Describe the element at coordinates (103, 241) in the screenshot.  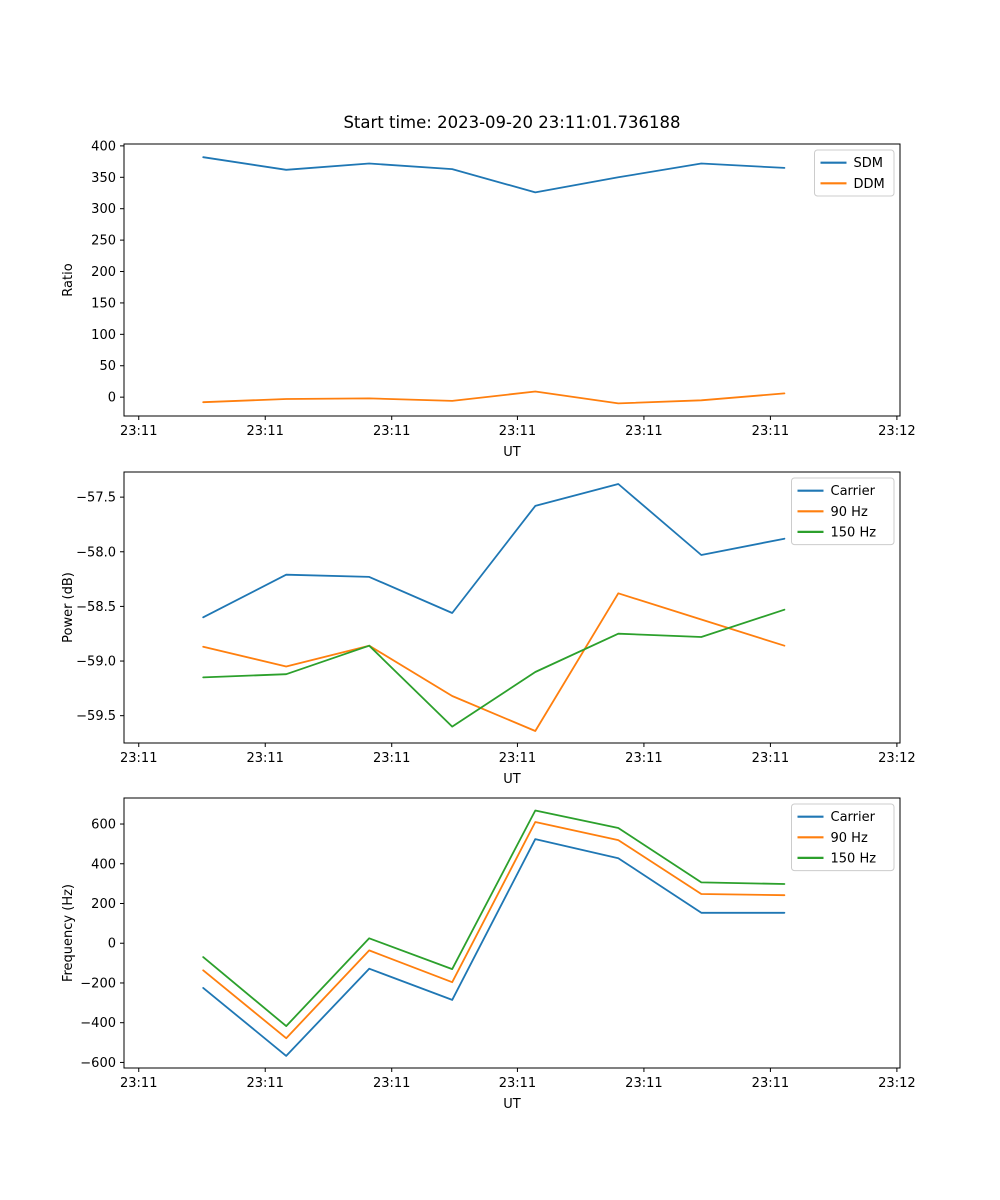
I see `y-tick-label: 250` at that location.